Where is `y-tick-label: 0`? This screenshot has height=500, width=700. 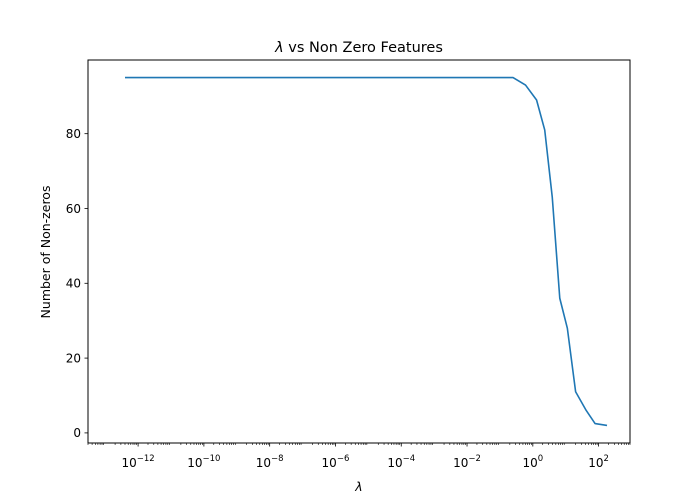
y-tick-label: 0 is located at coordinates (77, 433).